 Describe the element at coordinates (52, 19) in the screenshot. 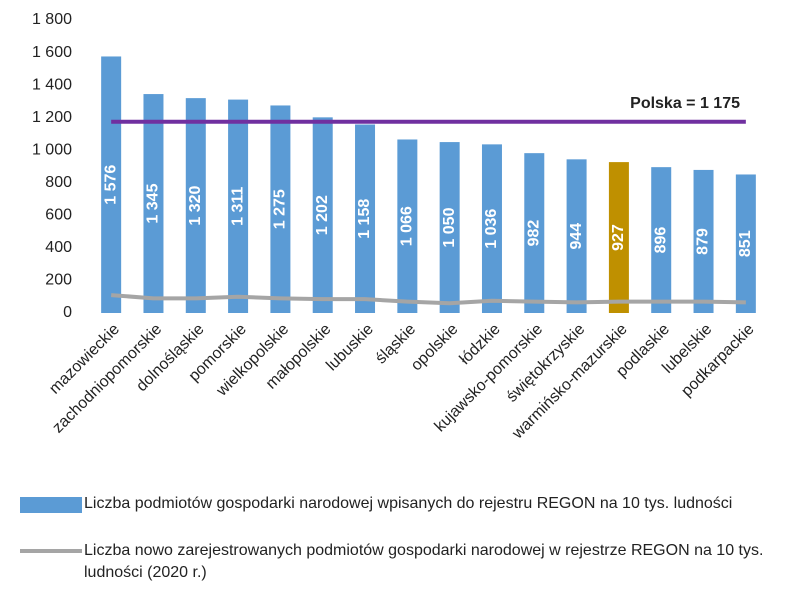

I see `y-tick-label: 1 800` at that location.